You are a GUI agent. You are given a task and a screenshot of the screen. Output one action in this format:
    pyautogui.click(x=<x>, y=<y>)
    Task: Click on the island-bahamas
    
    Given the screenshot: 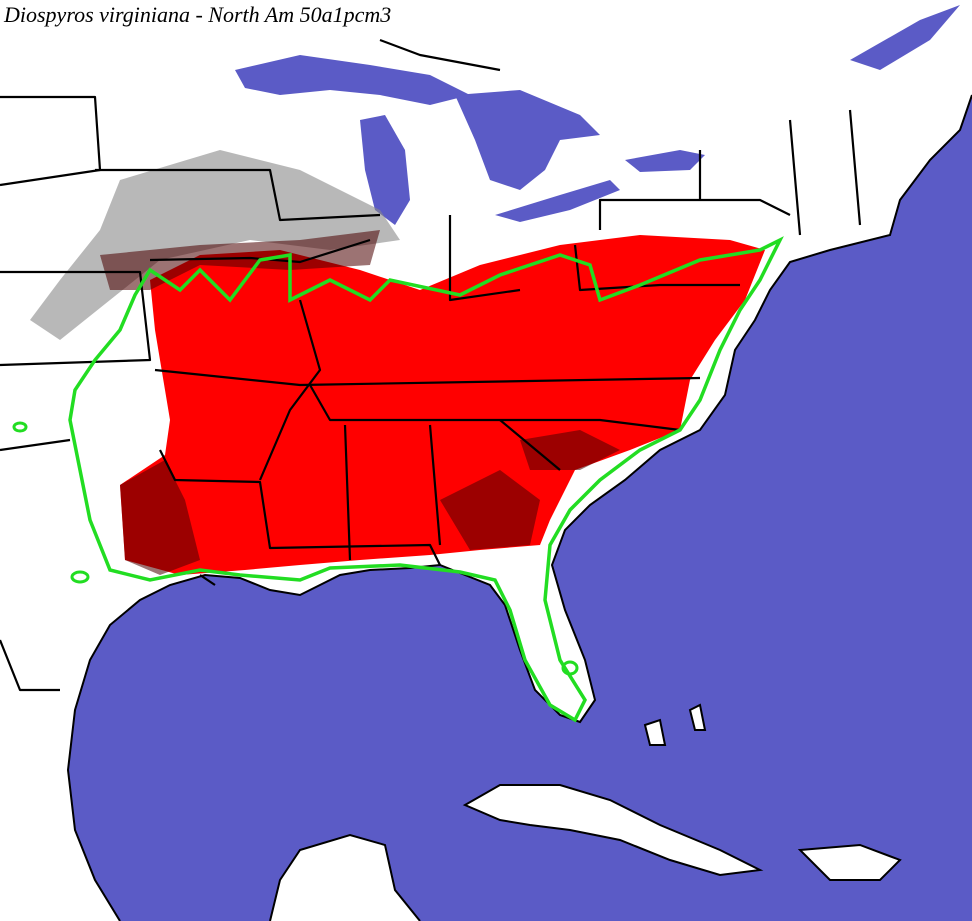 What is the action you would take?
    pyautogui.click(x=675, y=724)
    